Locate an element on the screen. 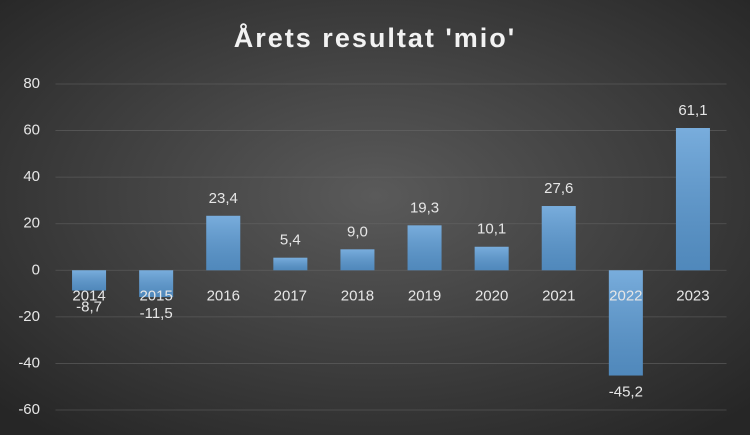  chart-title: Årets resultat 'mio' is located at coordinates (375, 37).